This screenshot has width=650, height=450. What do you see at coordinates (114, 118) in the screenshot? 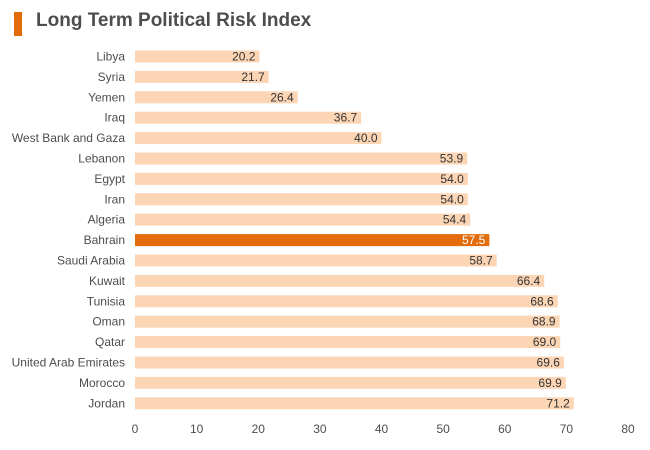
I see `category-label: Iraq` at bounding box center [114, 118].